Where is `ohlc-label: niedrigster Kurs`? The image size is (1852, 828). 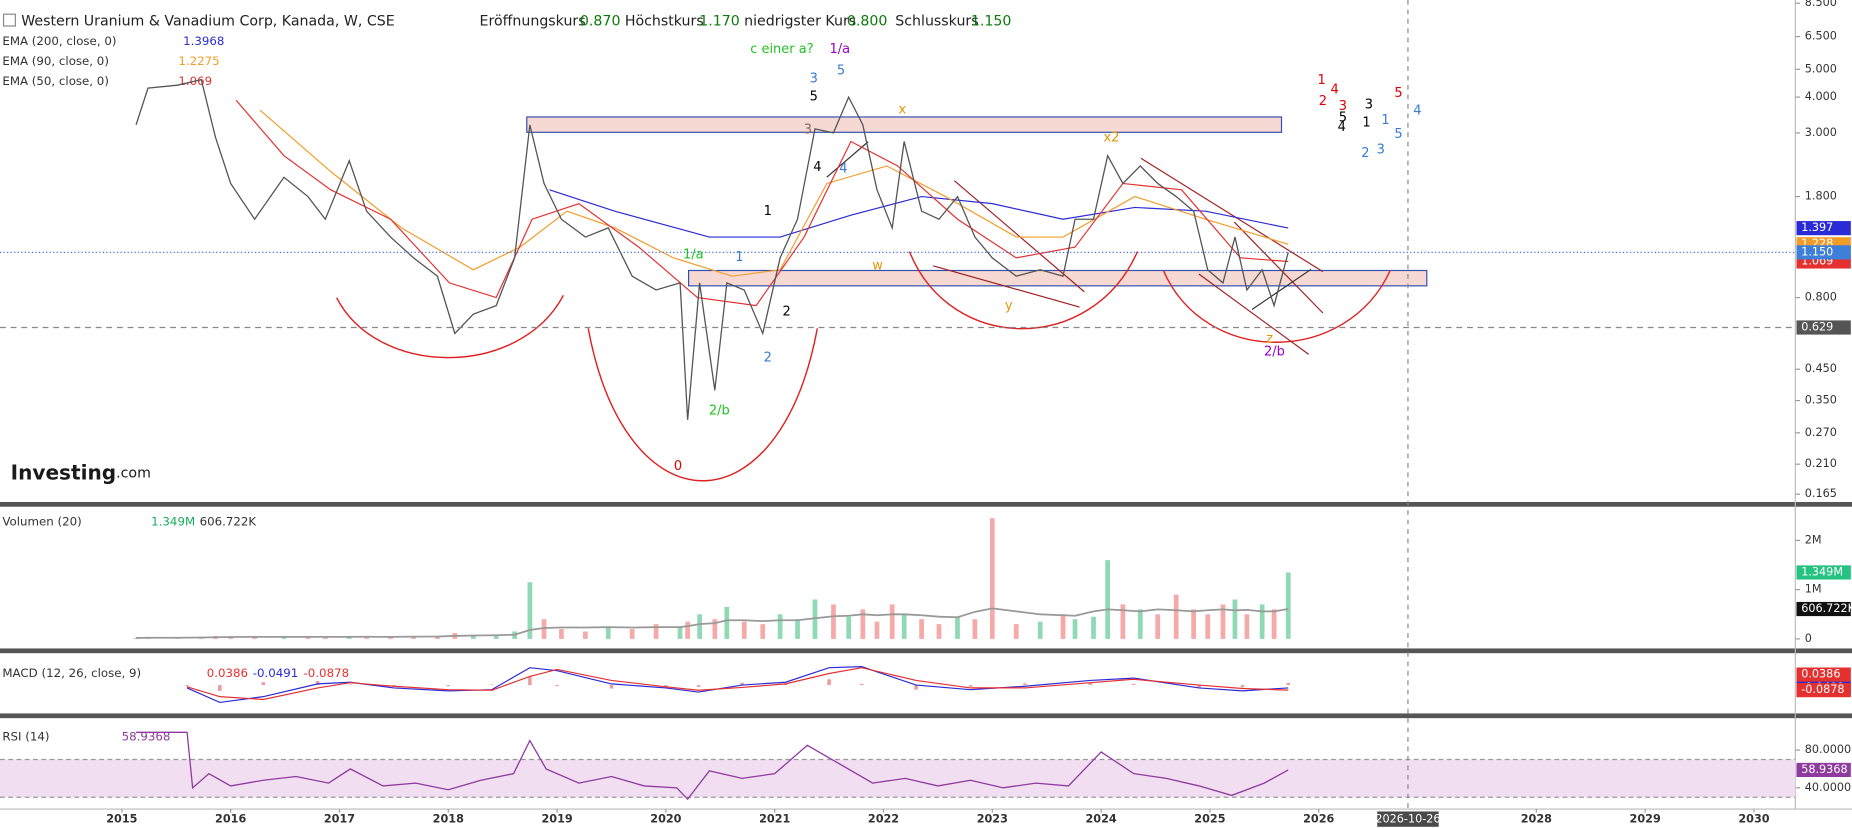 ohlc-label: niedrigster Kurs is located at coordinates (800, 21).